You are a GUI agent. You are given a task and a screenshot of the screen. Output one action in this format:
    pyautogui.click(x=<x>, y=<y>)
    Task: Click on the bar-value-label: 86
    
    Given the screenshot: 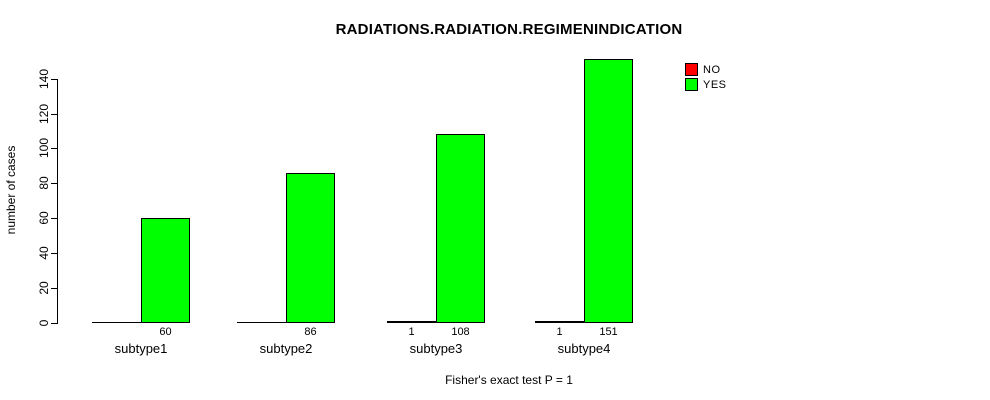 What is the action you would take?
    pyautogui.click(x=310, y=332)
    